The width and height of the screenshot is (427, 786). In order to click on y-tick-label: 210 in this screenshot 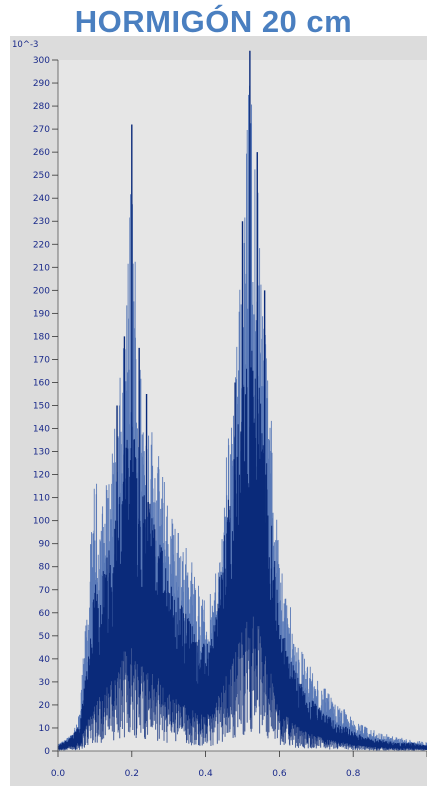, I will do `click(41, 268)`.